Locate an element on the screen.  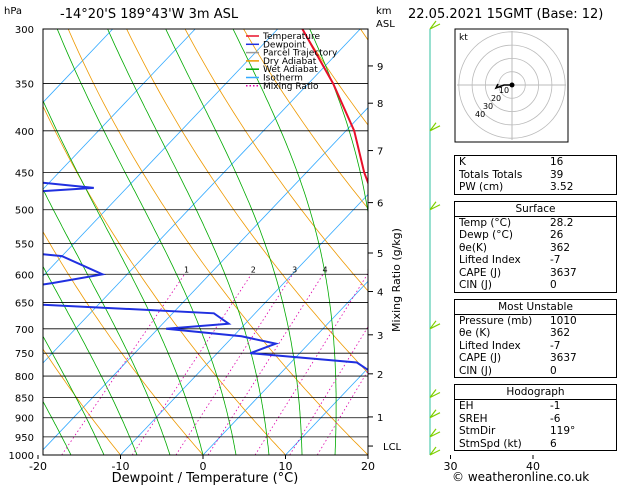
legend-entry: Dry Adiabat is located at coordinates (290, 62).